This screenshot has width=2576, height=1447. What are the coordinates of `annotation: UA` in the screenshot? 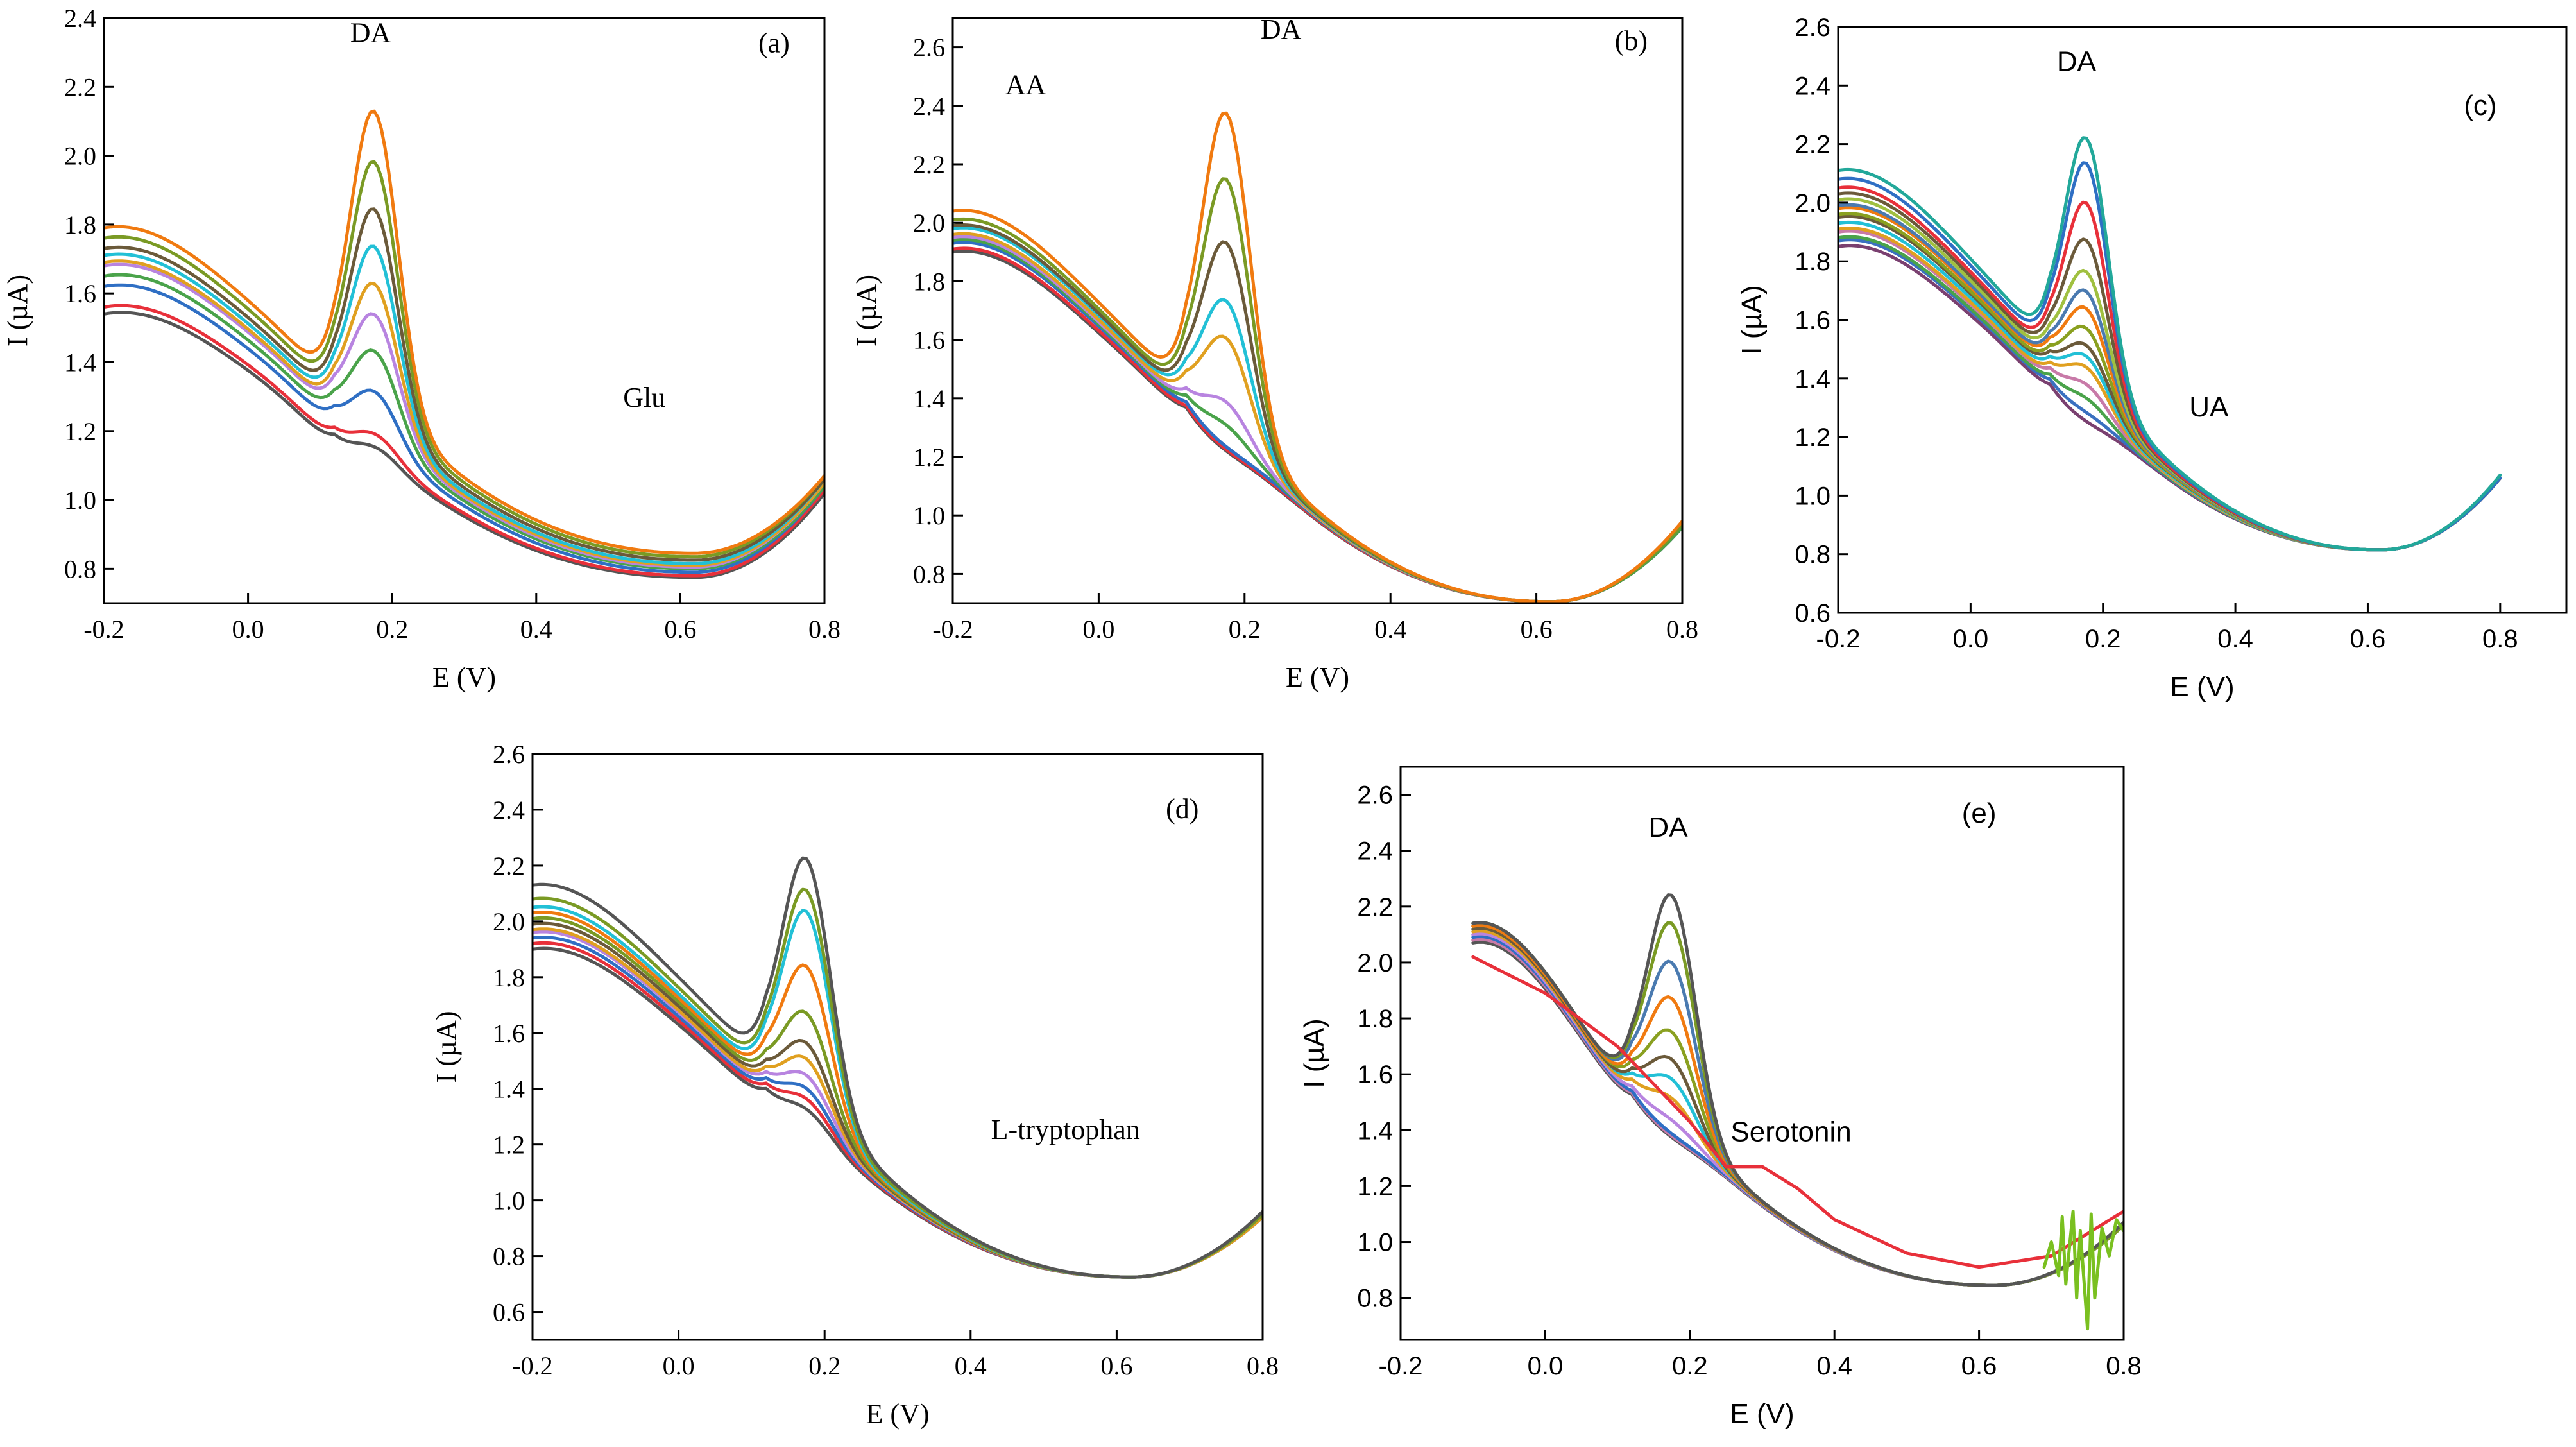 It's located at (2209, 407).